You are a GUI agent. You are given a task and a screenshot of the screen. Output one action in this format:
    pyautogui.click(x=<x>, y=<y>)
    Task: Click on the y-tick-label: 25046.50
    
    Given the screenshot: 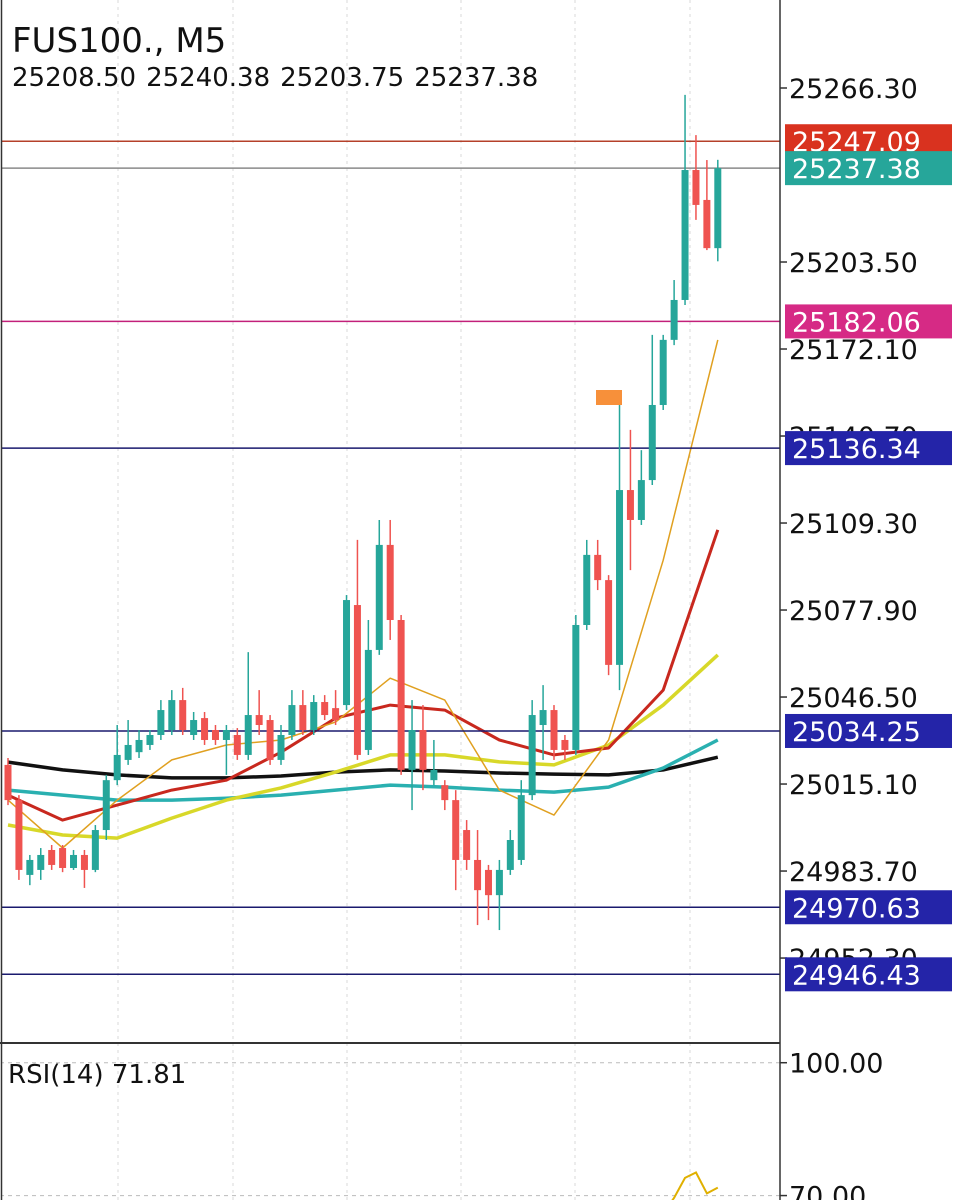 What is the action you would take?
    pyautogui.click(x=853, y=698)
    